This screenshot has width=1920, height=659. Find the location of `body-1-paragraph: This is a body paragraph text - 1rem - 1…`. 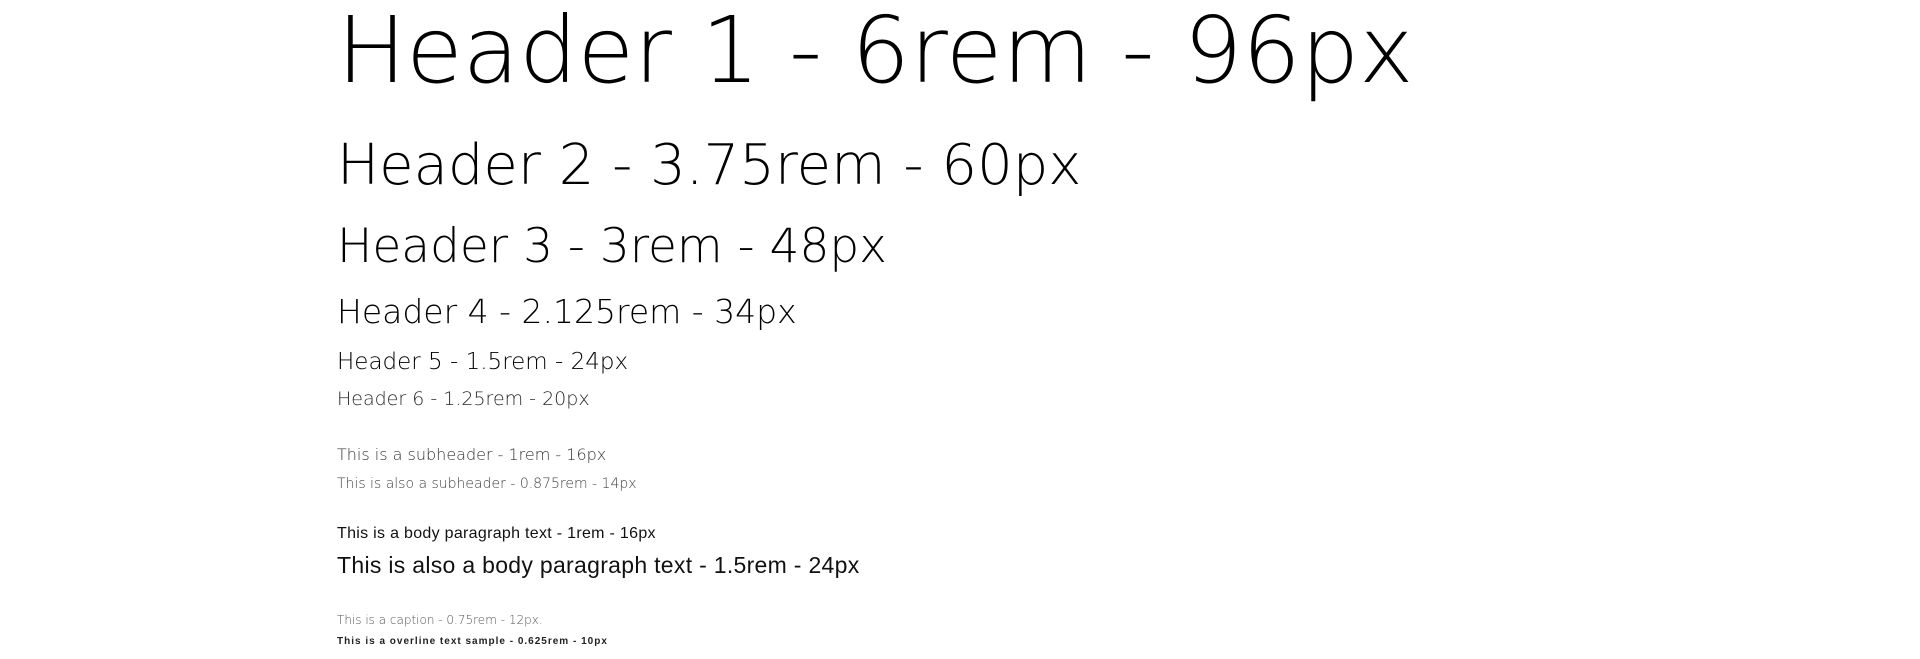

body-1-paragraph: This is a body paragraph text - 1rem - 1… is located at coordinates (496, 533).